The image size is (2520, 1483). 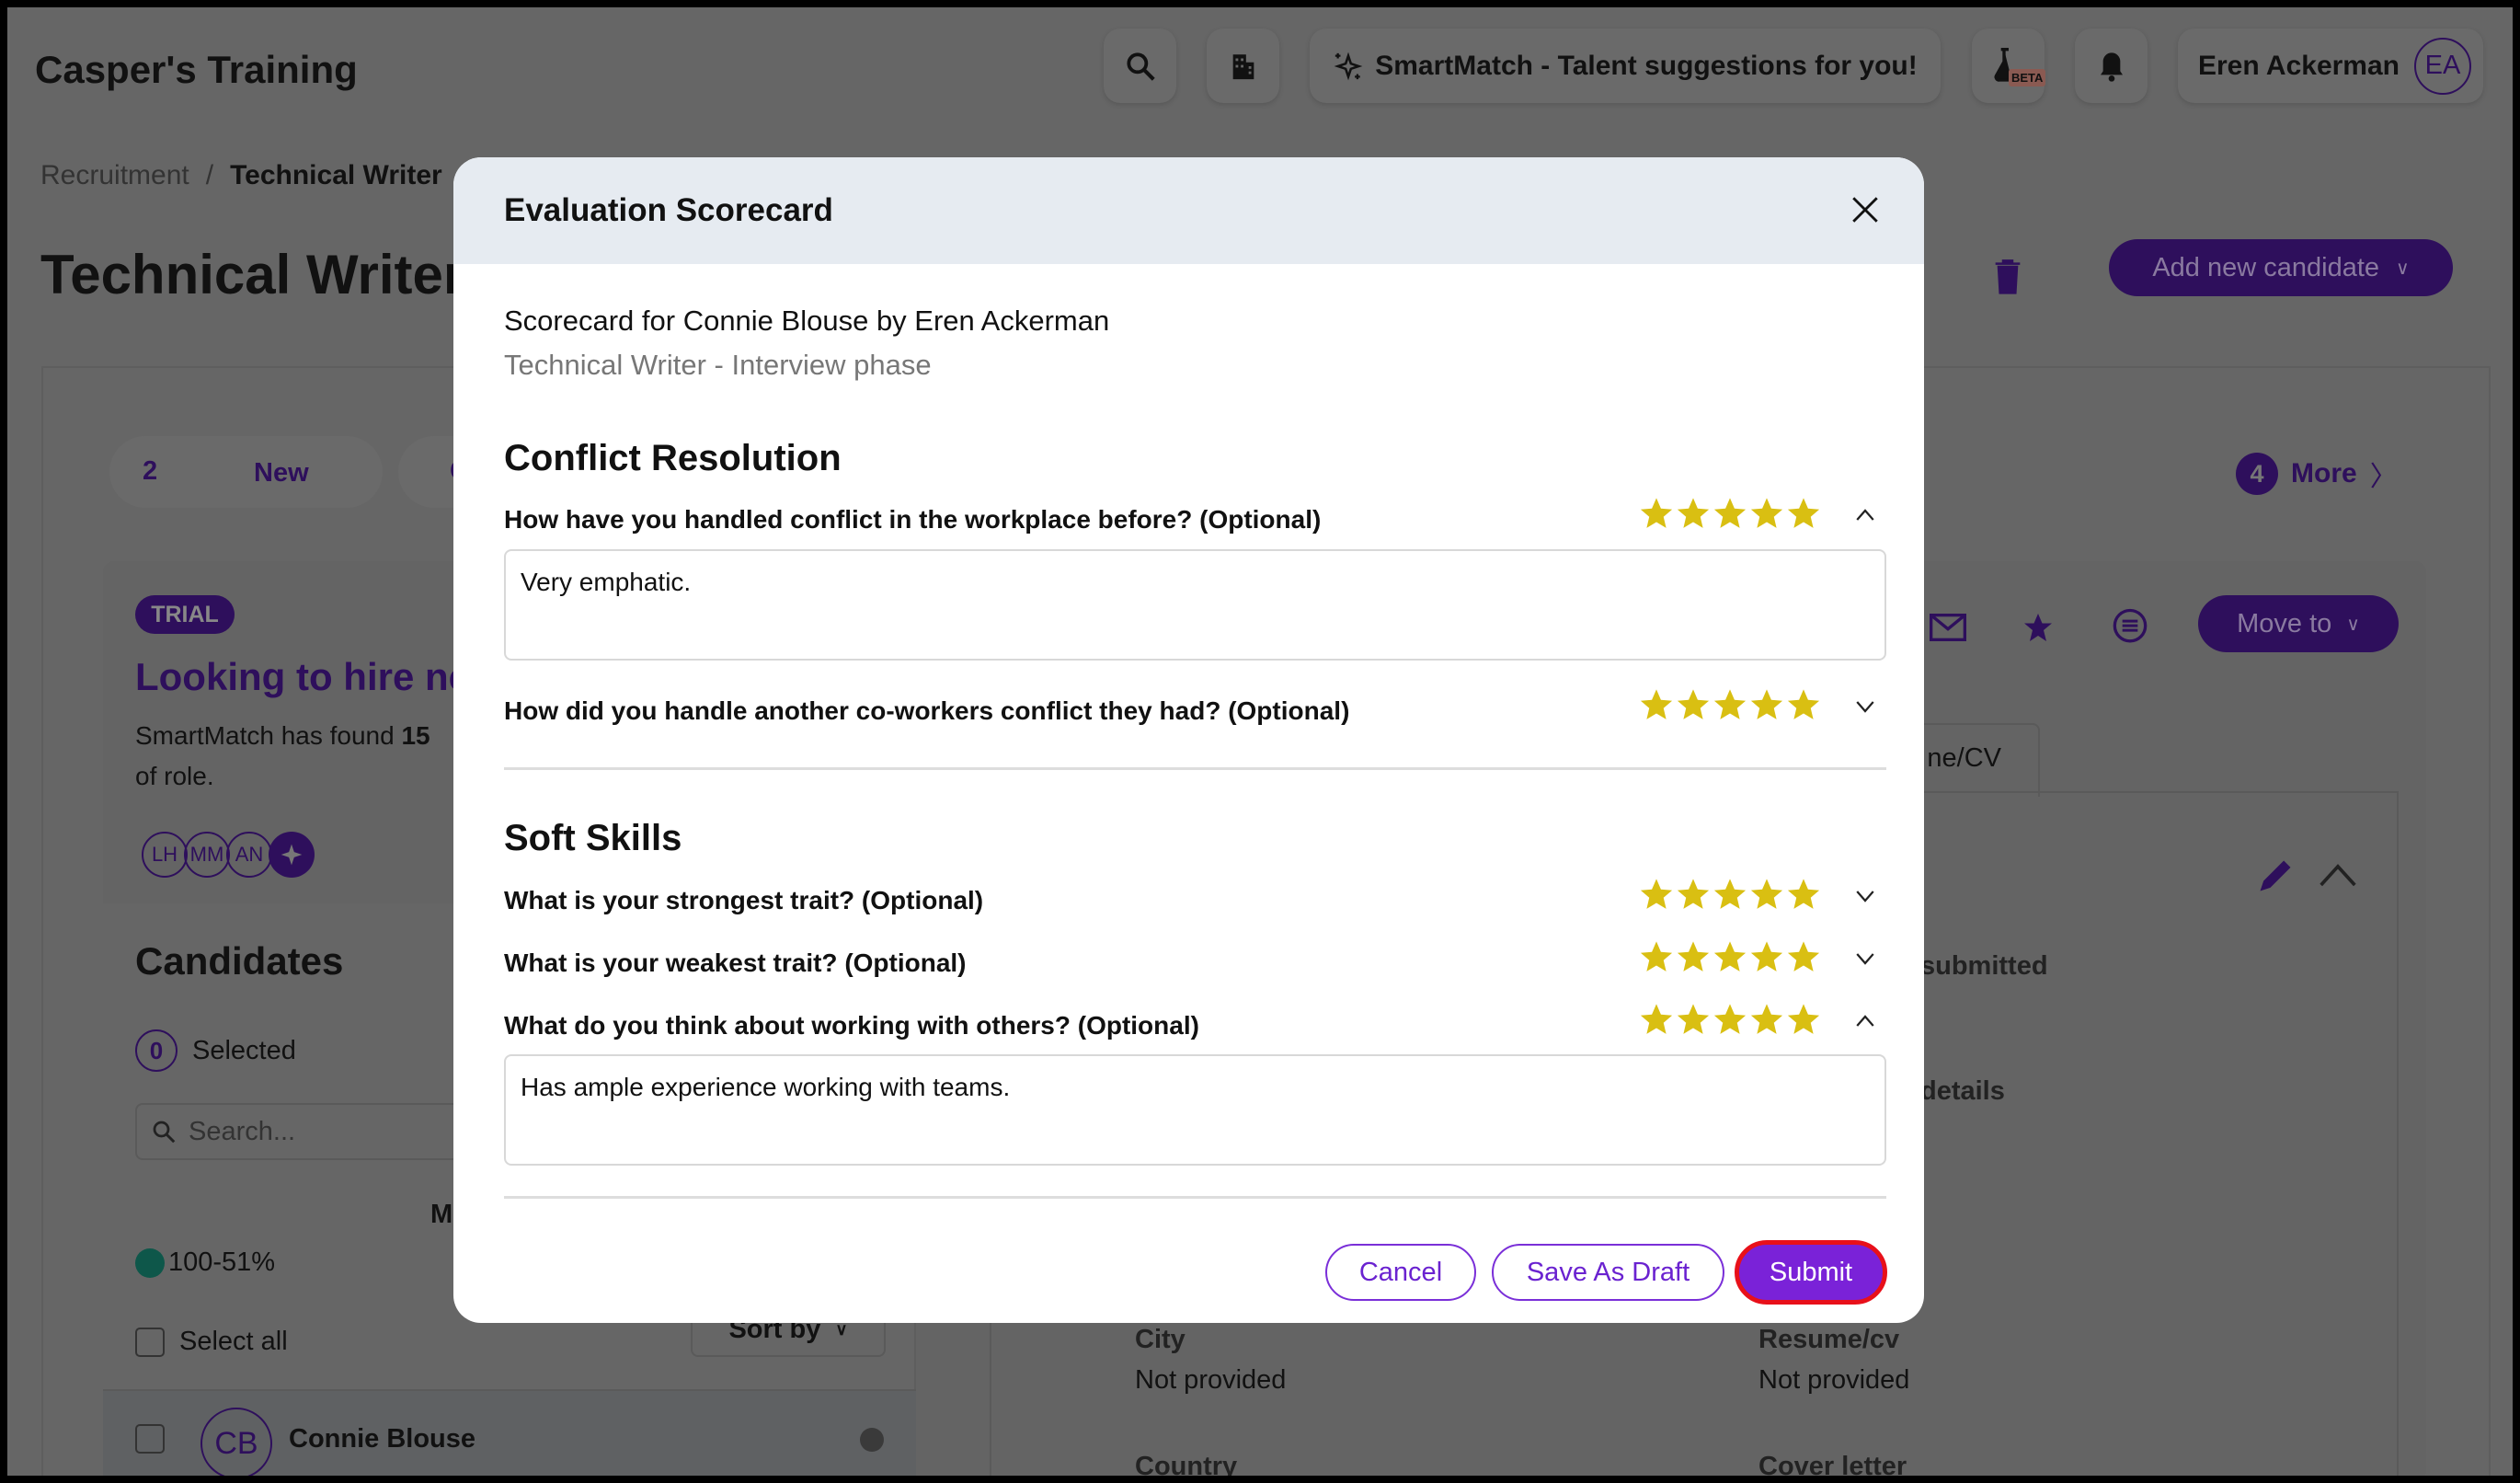 What do you see at coordinates (336, 175) in the screenshot?
I see `breadcrumb-current: Technical Writer` at bounding box center [336, 175].